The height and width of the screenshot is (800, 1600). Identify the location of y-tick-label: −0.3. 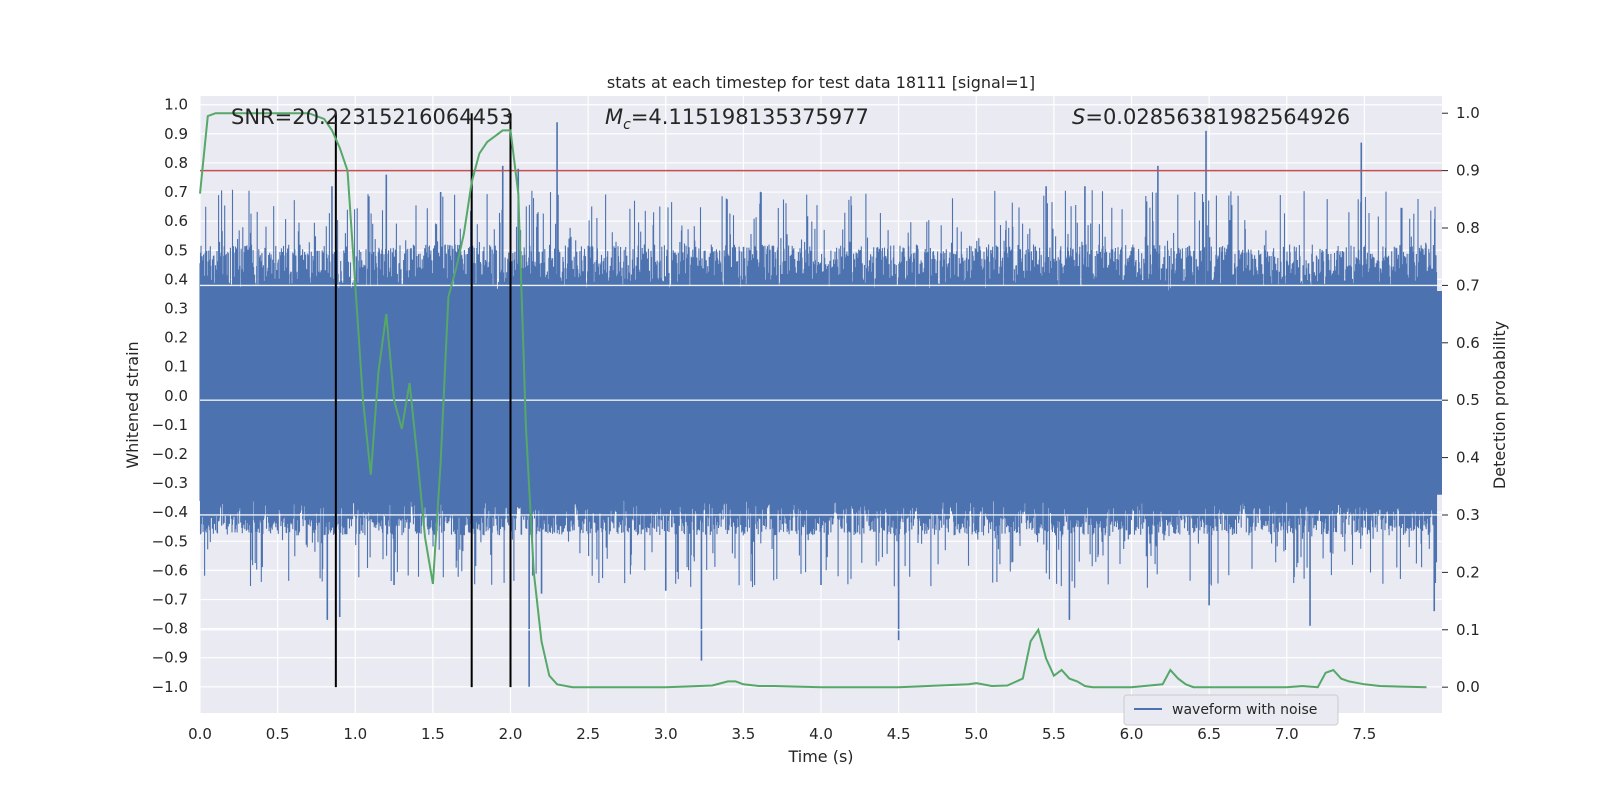
(170, 483).